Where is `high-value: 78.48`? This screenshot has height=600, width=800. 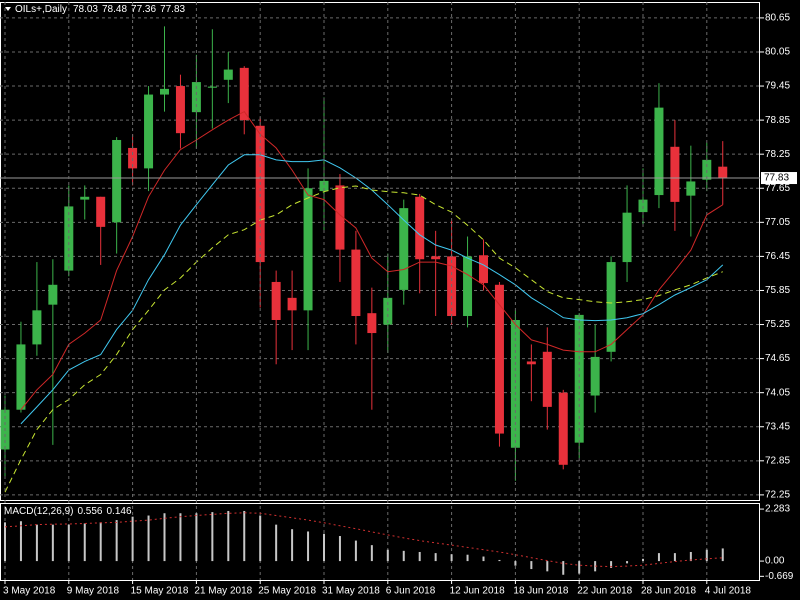
high-value: 78.48 is located at coordinates (114, 9).